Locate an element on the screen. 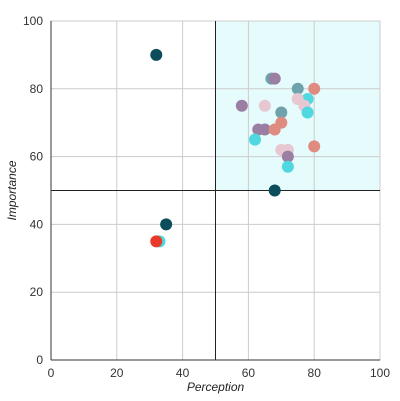  x-tick-label: 80 is located at coordinates (315, 373).